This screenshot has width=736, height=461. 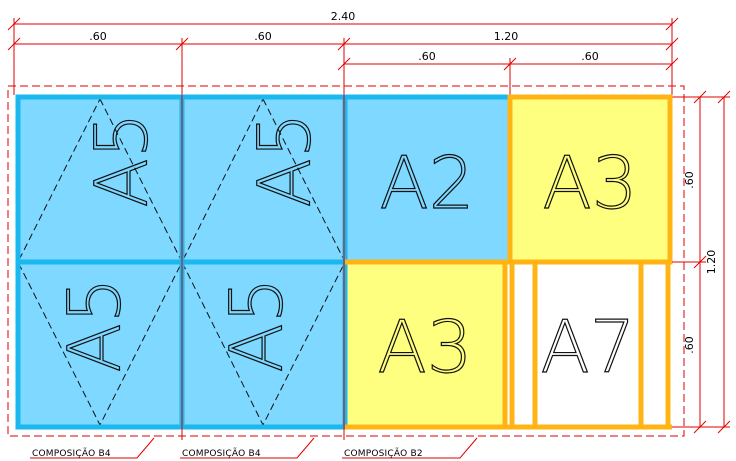 I want to click on label-a3-bottom: A3, so click(x=424, y=347).